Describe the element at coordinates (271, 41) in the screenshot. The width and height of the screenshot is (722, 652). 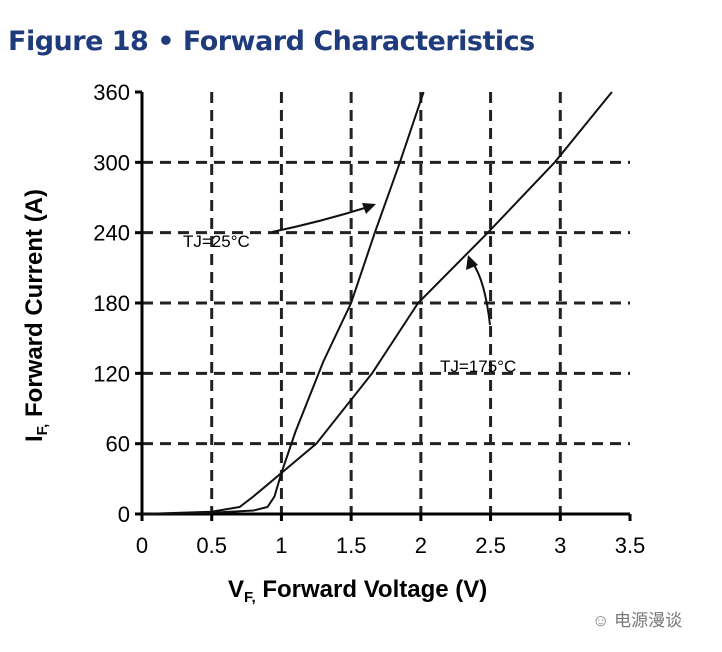
I see `chart-title: Figure 18 • Forward Characteristics` at that location.